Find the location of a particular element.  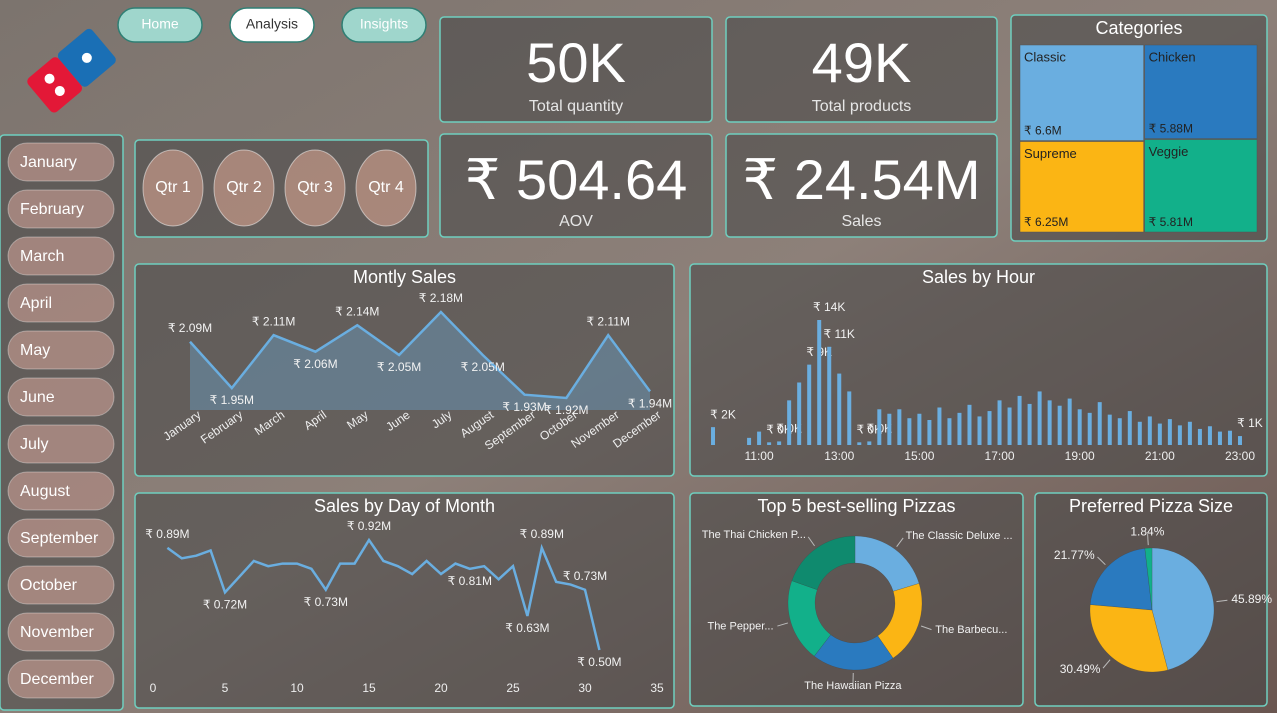

data-label: 45.89% is located at coordinates (1251, 599).